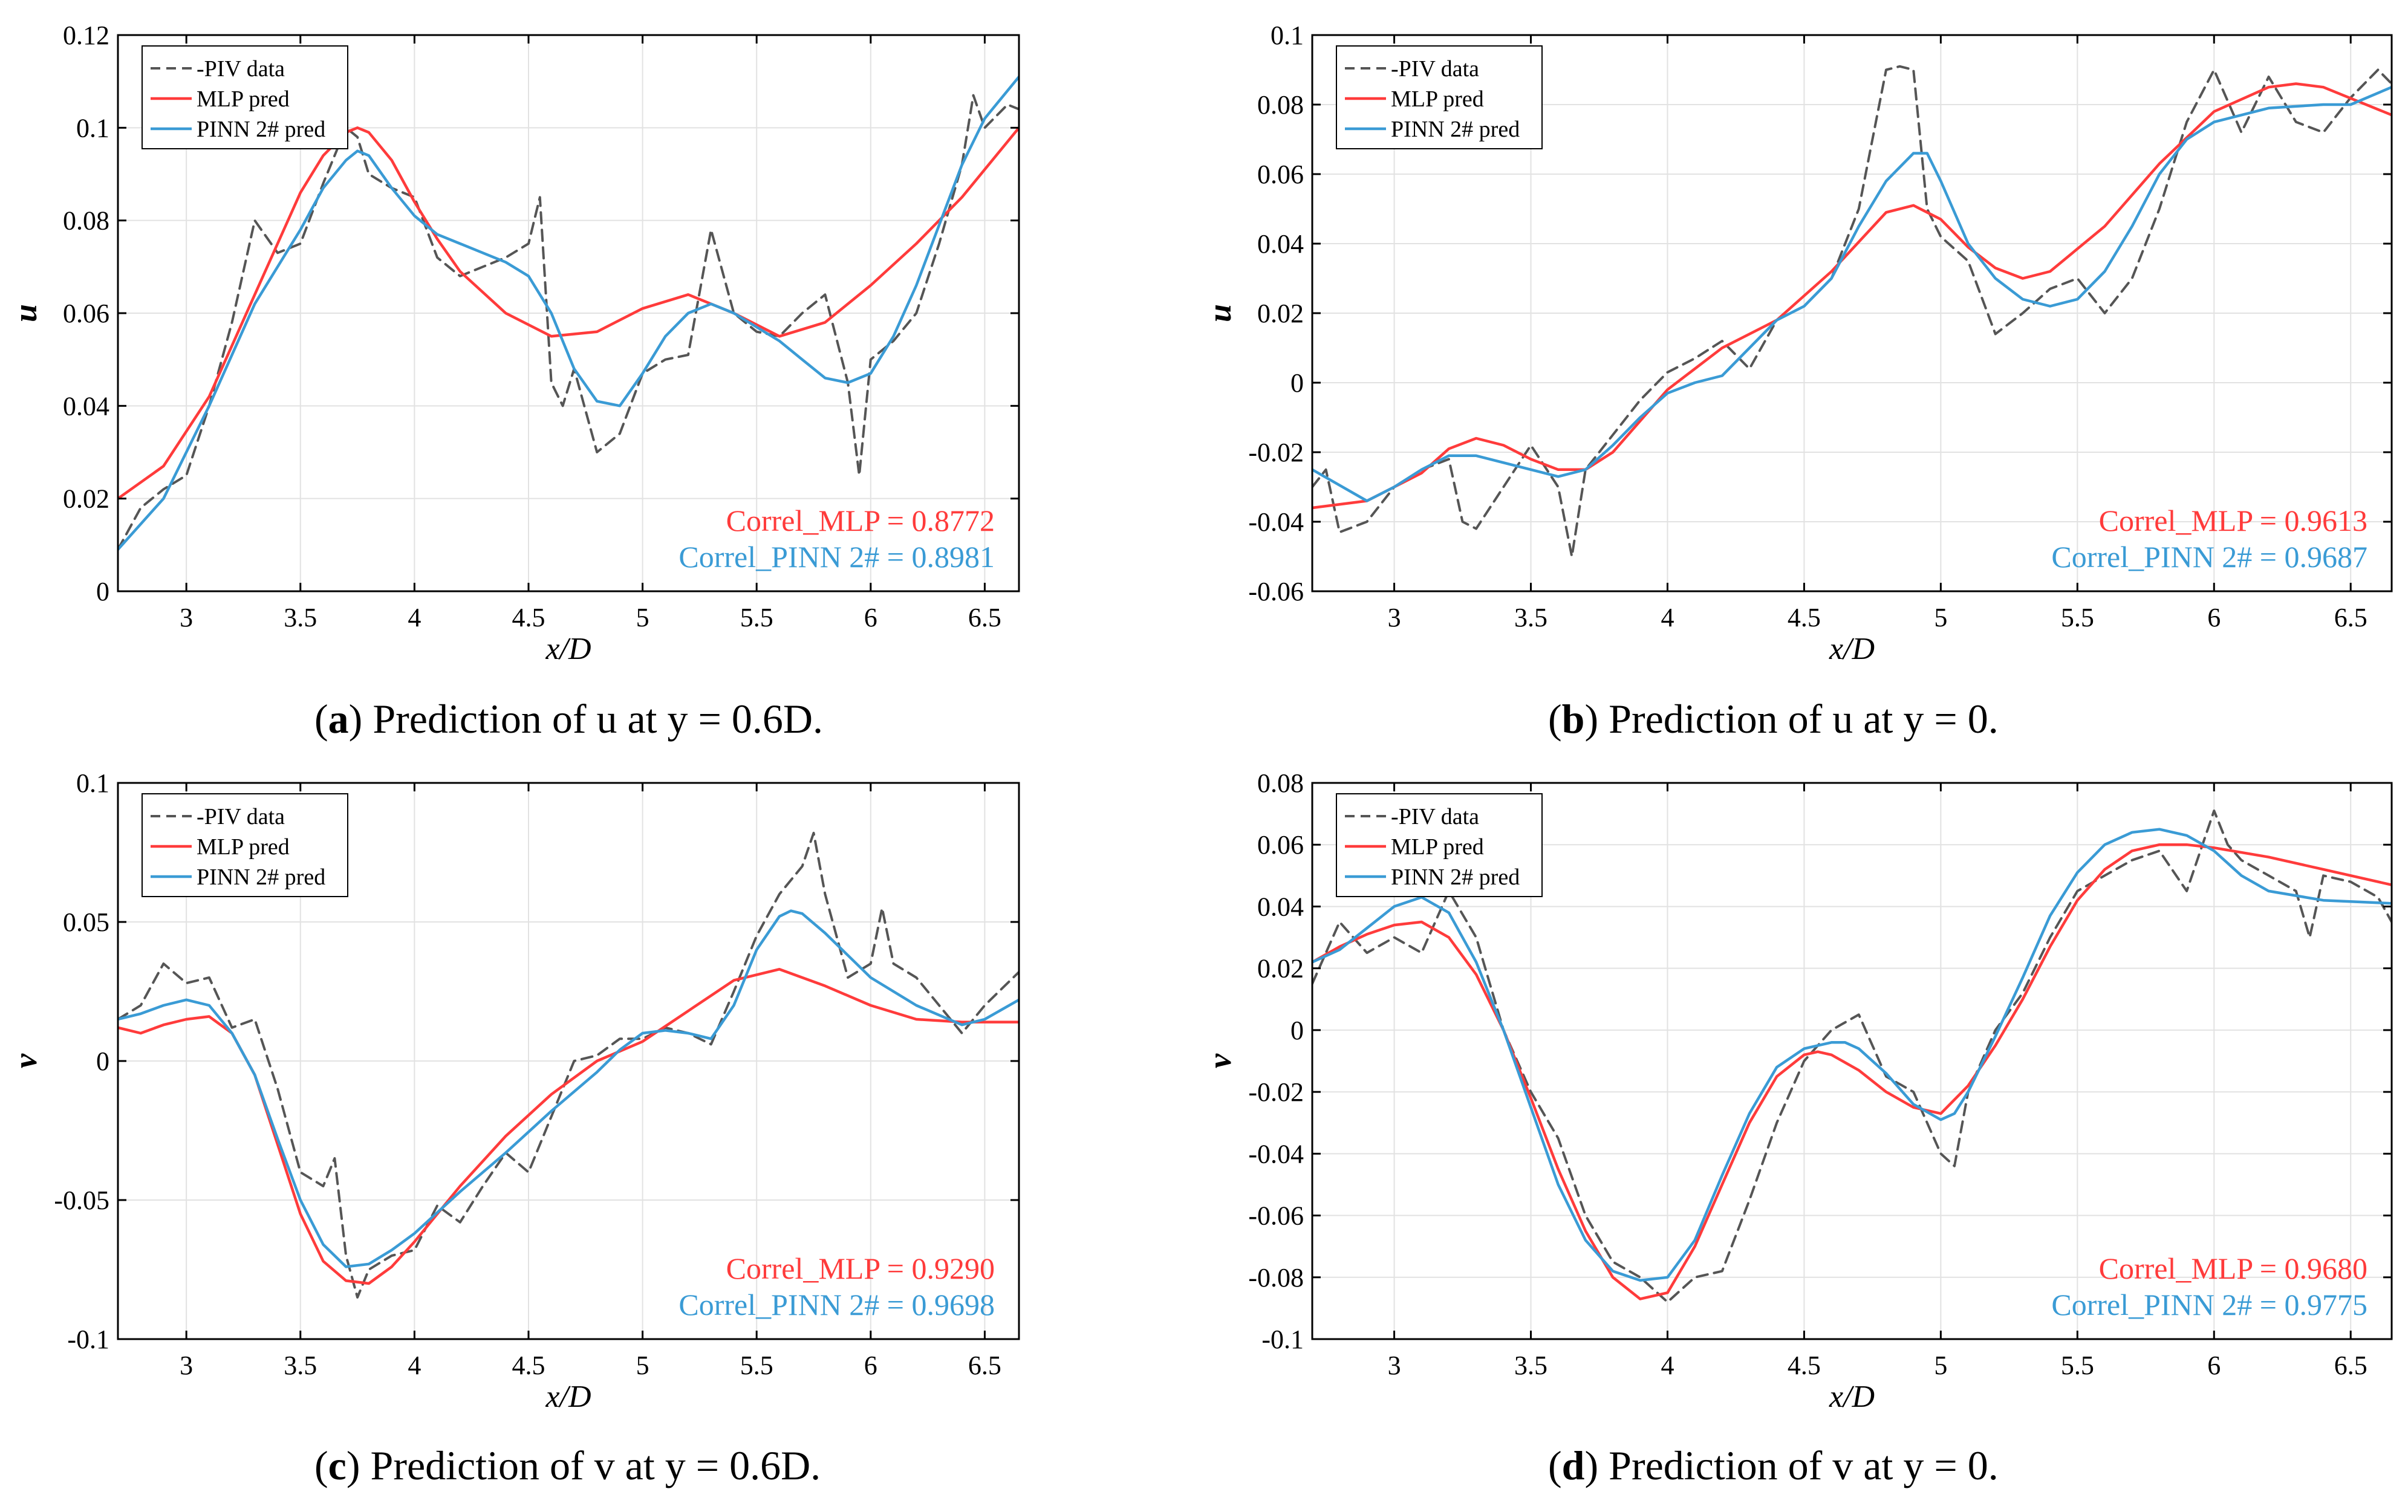  I want to click on panel-a-series-mlp, so click(568, 313).